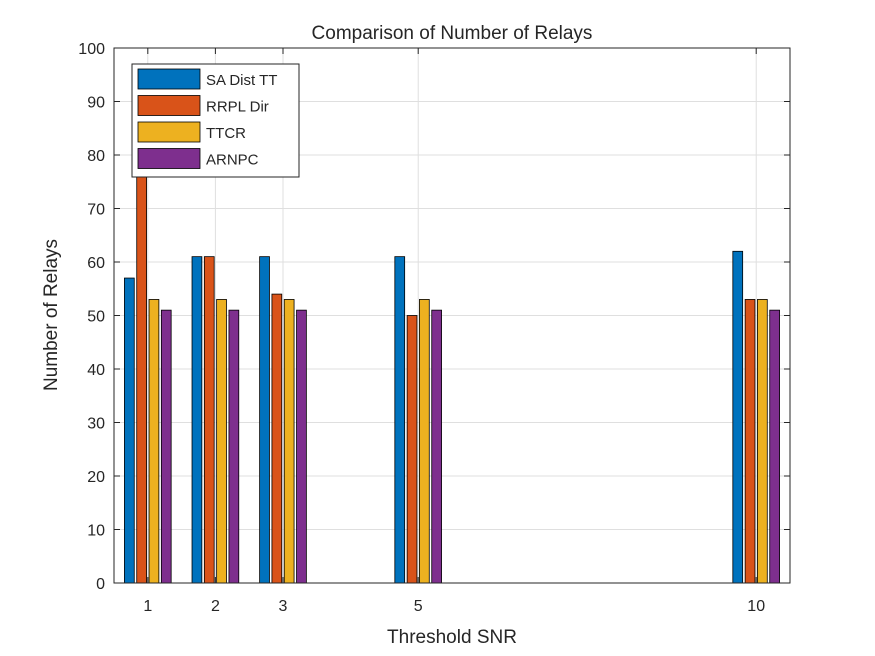 The width and height of the screenshot is (875, 656). What do you see at coordinates (96, 370) in the screenshot?
I see `y-tick-label: 40` at bounding box center [96, 370].